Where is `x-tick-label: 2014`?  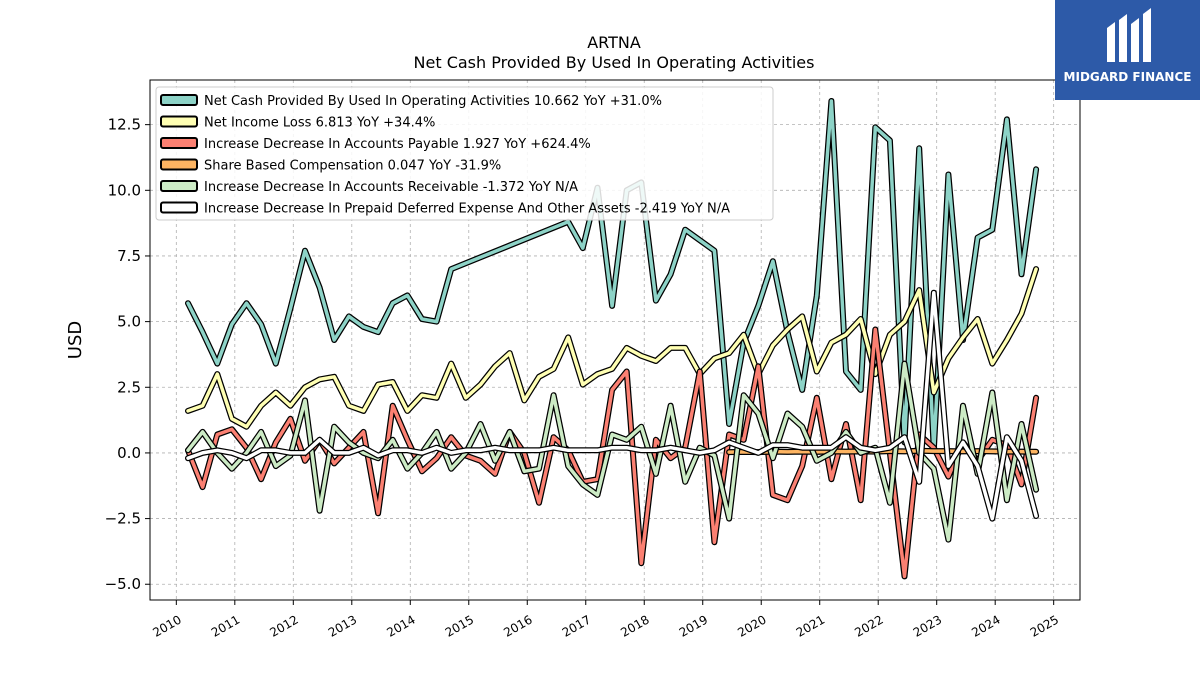 x-tick-label: 2014 is located at coordinates (400, 625).